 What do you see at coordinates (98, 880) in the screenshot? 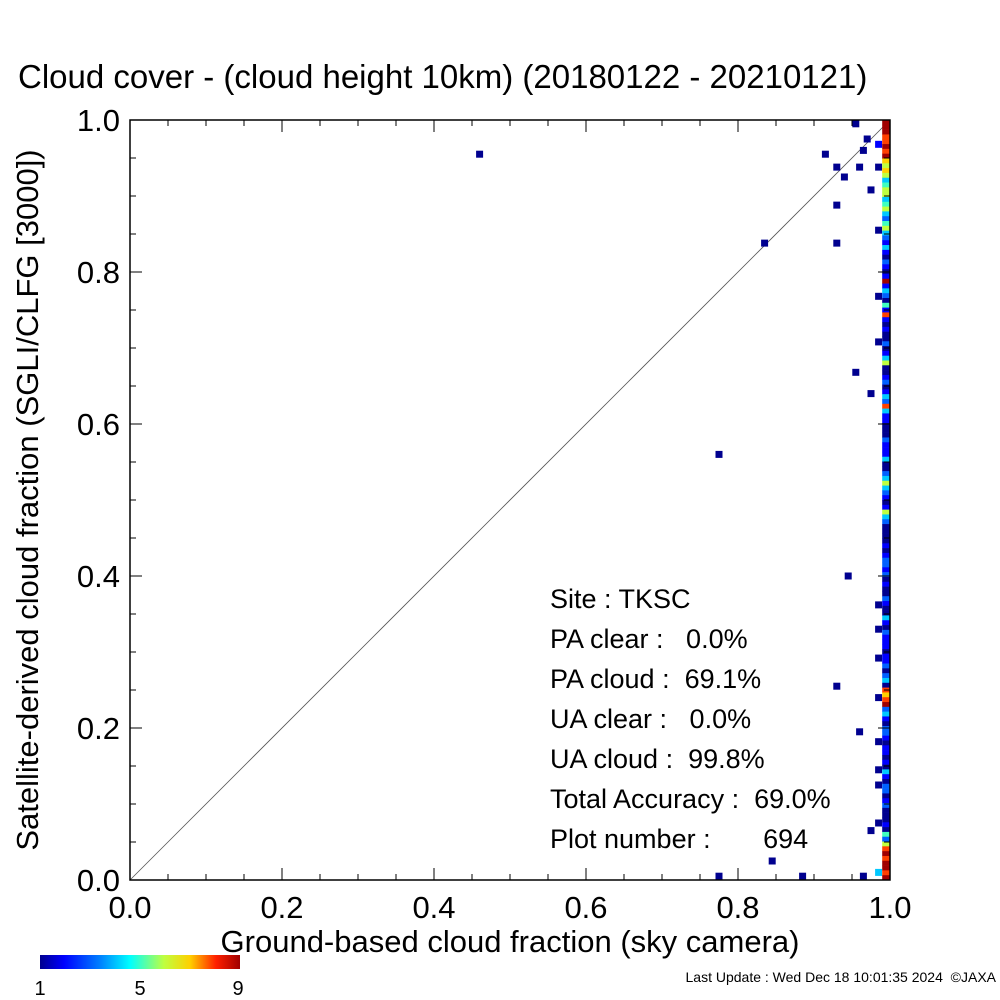
I see `y-tick-label: 0.0` at bounding box center [98, 880].